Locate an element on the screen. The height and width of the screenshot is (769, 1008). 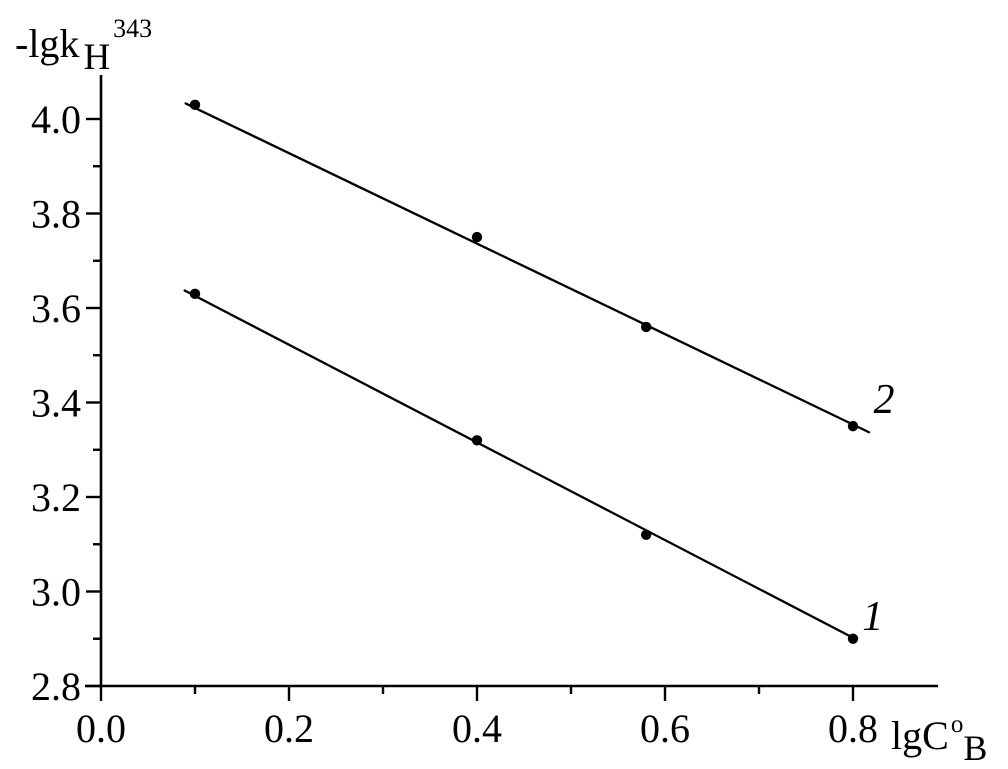
y-tick-label: 3.2 is located at coordinates (56, 497).